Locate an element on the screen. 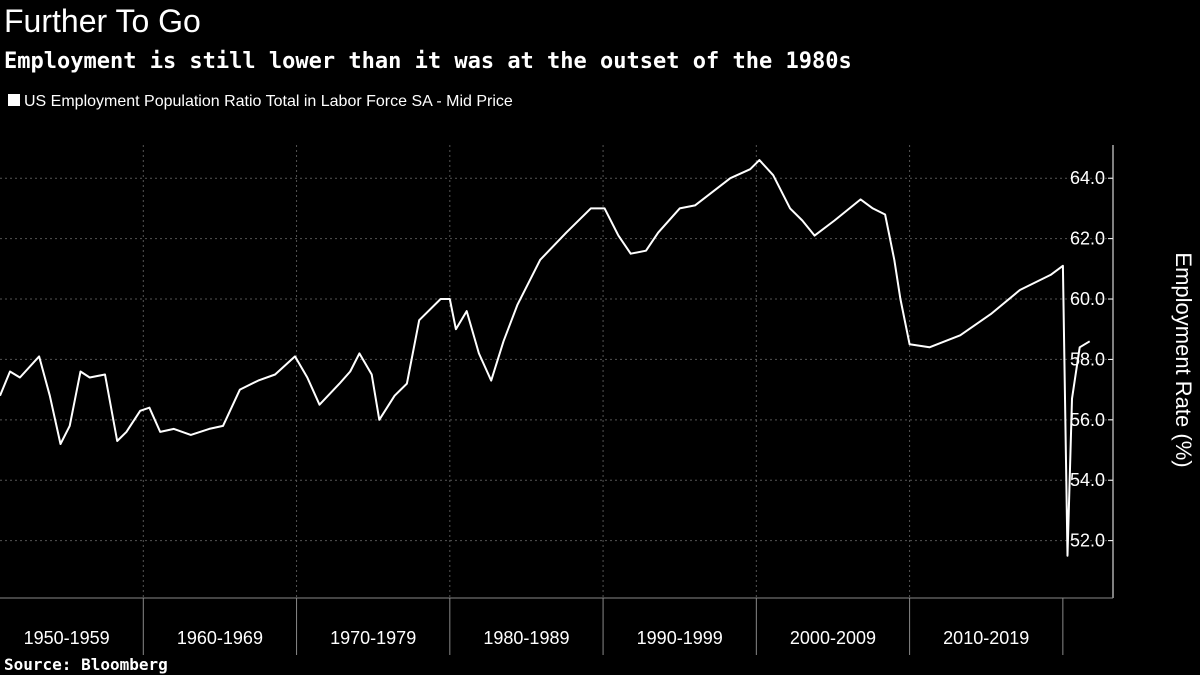  y-tick-label: 52.0 is located at coordinates (1087, 541).